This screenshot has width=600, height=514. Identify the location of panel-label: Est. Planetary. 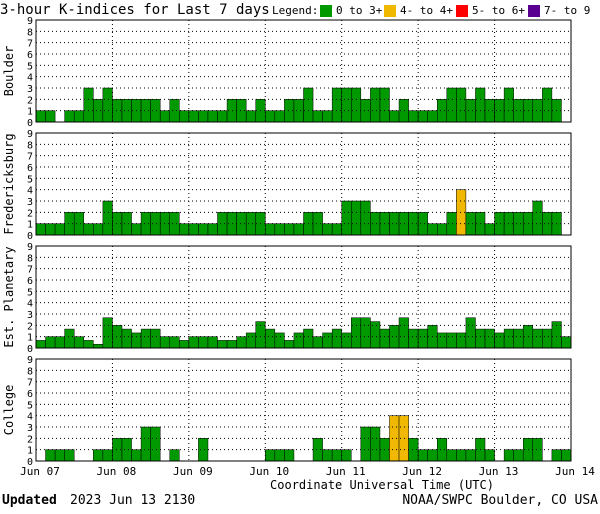
(9, 296).